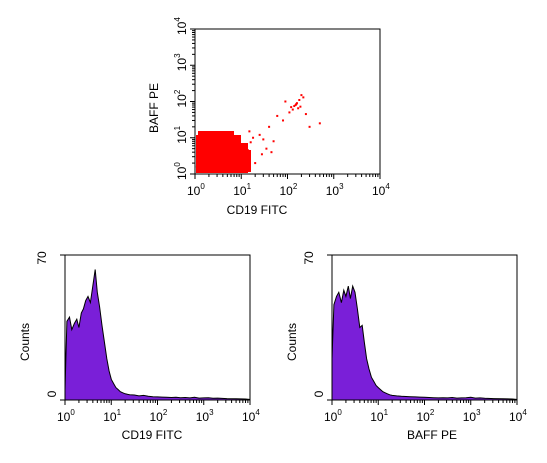 This screenshot has height=463, width=547. Describe the element at coordinates (426, 416) in the screenshot. I see `baff-xtick-label-2: 10²` at that location.